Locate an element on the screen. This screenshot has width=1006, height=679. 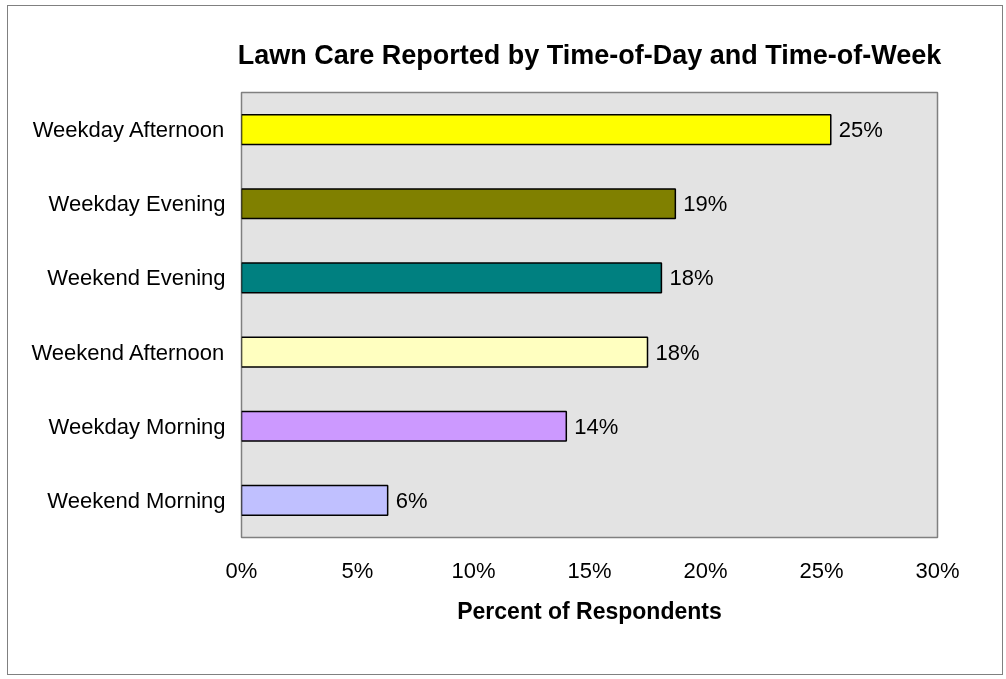
y-tick-label: Weekend Morning is located at coordinates (136, 500).